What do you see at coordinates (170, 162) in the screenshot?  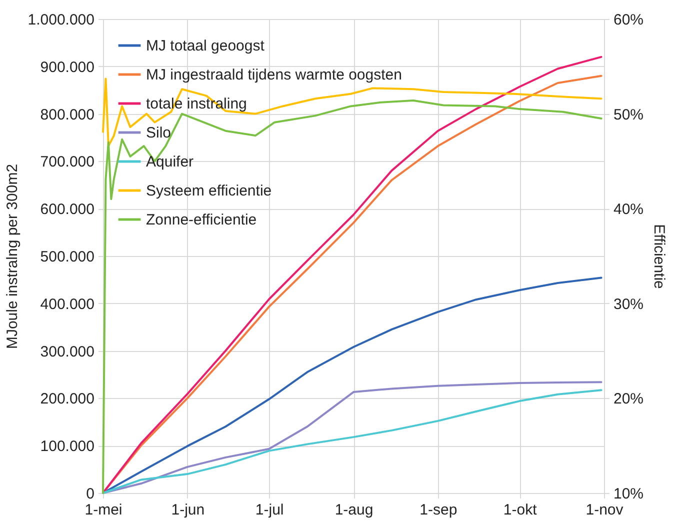 I see `legend-label: Aquifer` at bounding box center [170, 162].